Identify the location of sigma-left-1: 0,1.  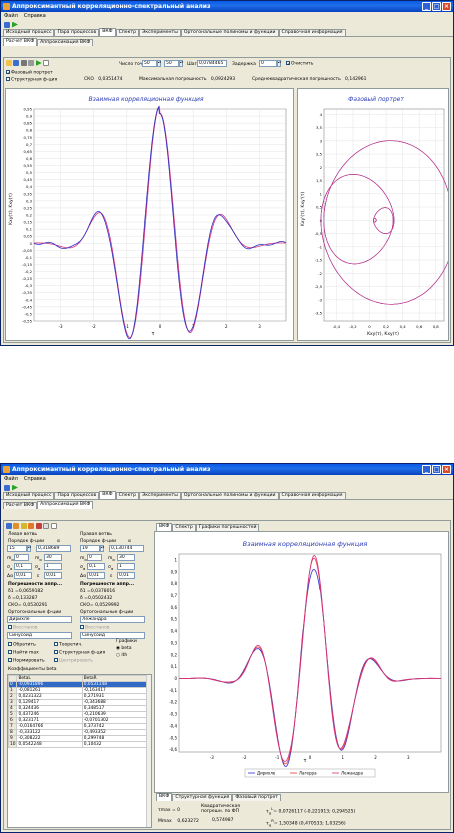
(23, 566).